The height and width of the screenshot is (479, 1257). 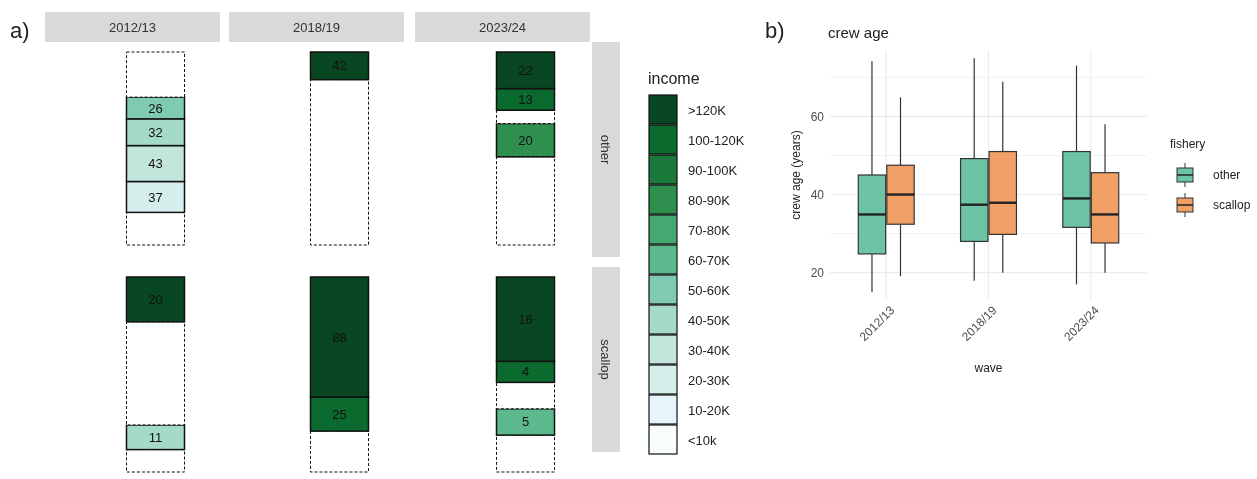 I want to click on legend-label: 60-70K, so click(x=709, y=260).